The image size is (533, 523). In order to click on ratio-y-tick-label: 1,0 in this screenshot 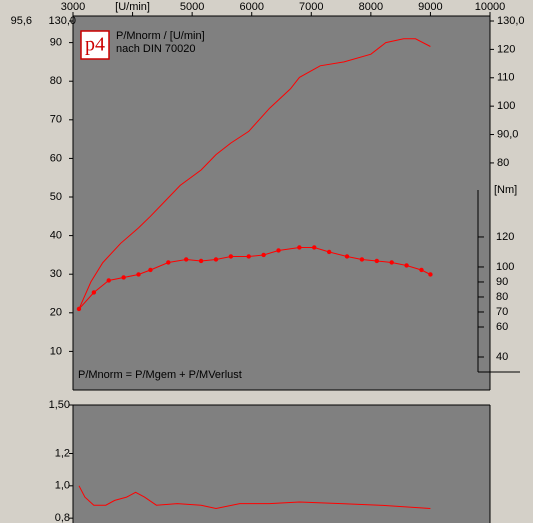, I will do `click(62, 486)`.